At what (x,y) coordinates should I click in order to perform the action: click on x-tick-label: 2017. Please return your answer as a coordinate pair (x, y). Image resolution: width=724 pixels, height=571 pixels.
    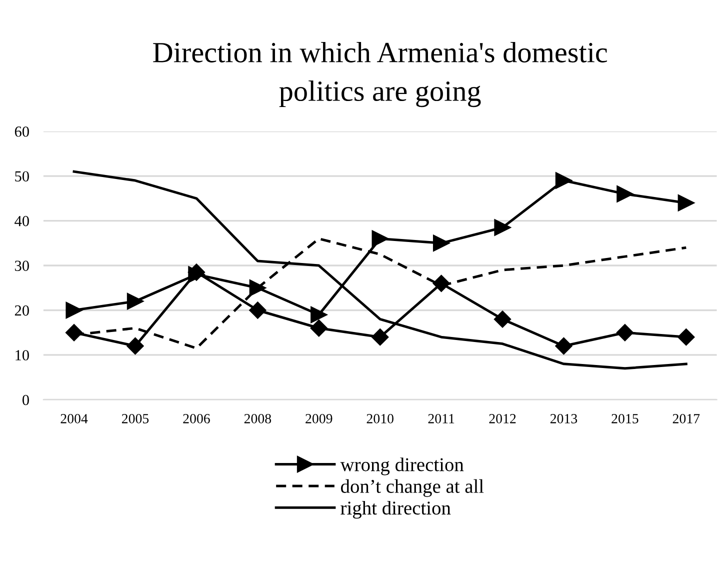
    Looking at the image, I should click on (686, 419).